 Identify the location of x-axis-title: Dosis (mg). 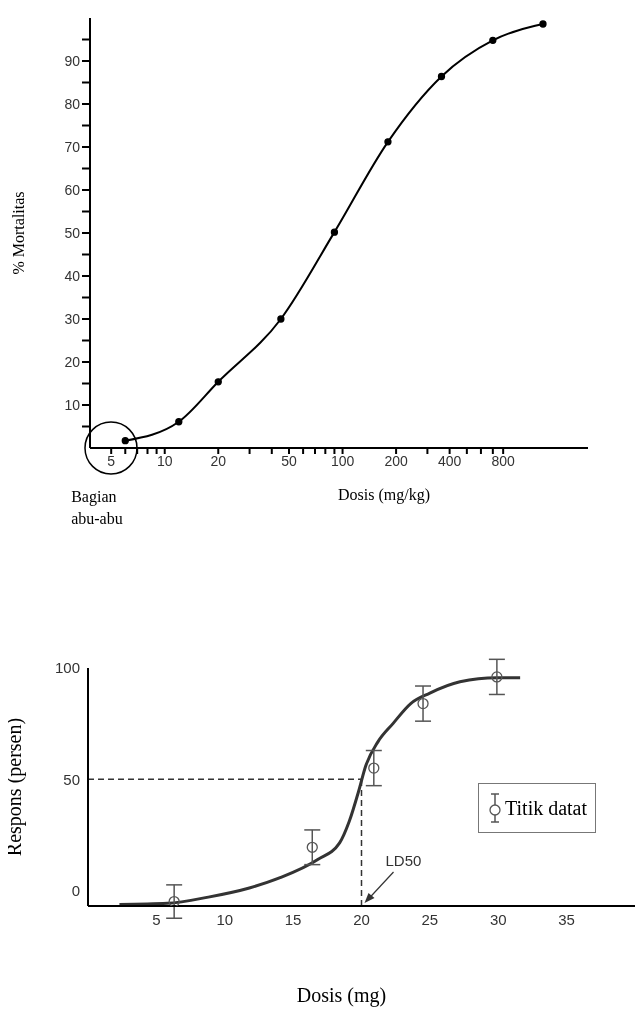
(341, 995).